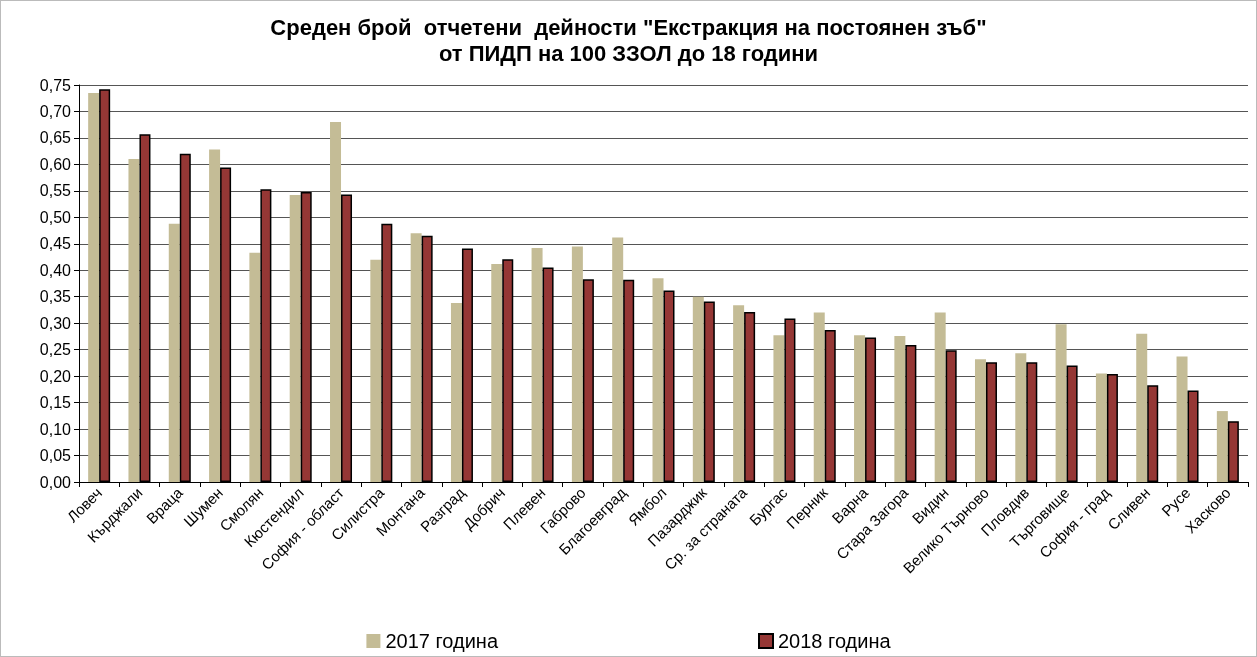 Image resolution: width=1257 pixels, height=657 pixels. What do you see at coordinates (55, 85) in the screenshot?
I see `y-tick-label: 0,75` at bounding box center [55, 85].